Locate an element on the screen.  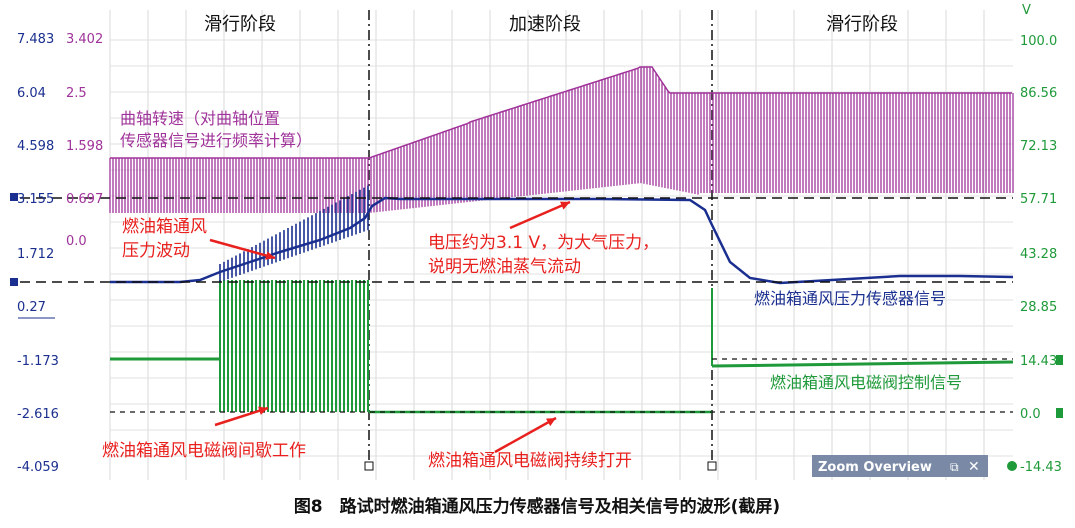
axis-tick-right-green: 72.13 is located at coordinates (1038, 146).